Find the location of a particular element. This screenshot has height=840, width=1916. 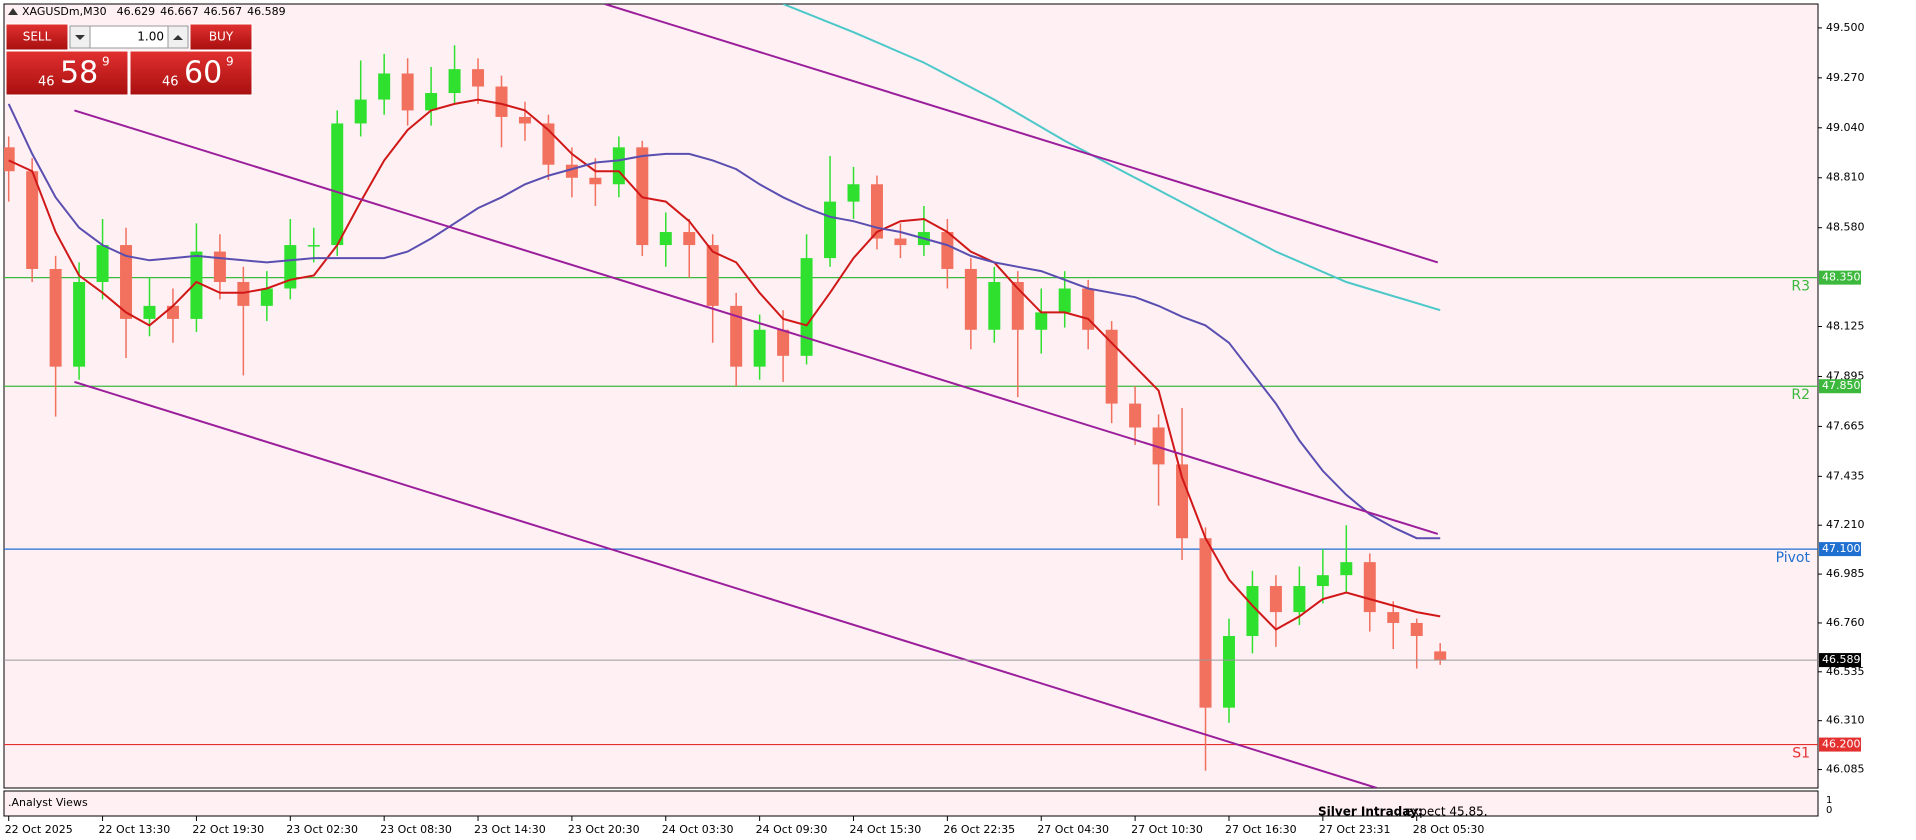

x-tick-label: 27 Oct 04:30 is located at coordinates (1073, 829).